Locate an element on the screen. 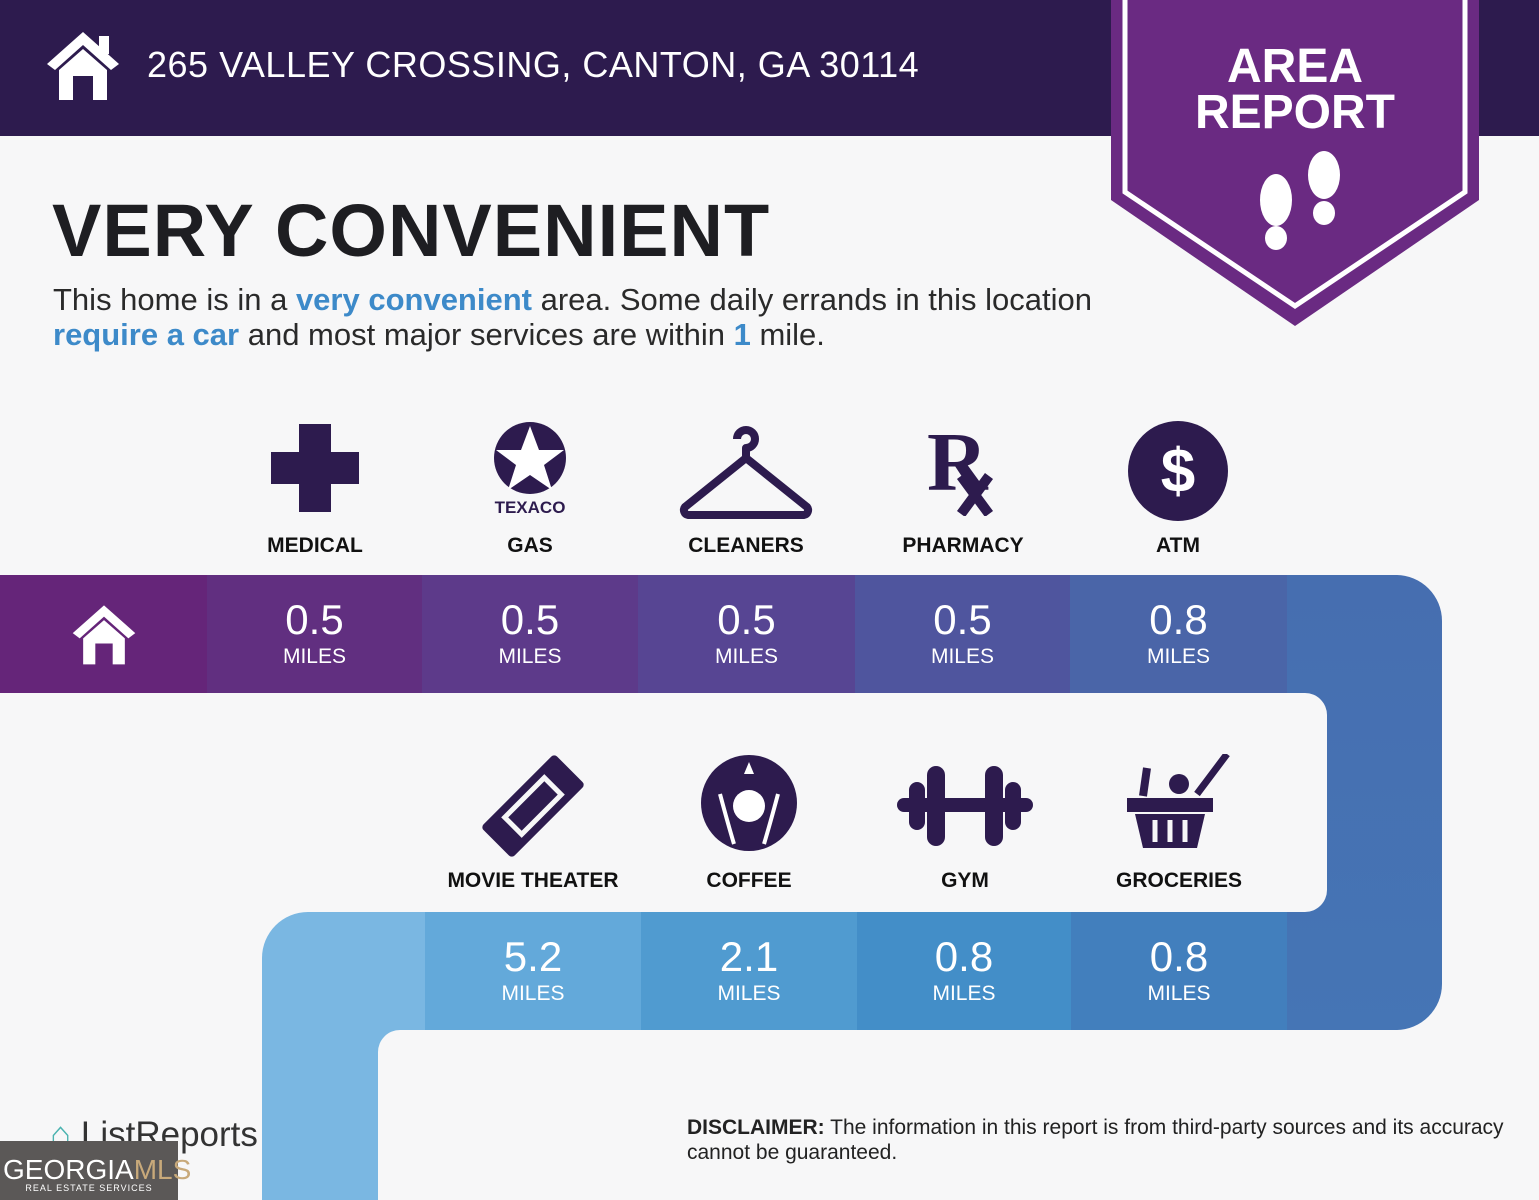 The image size is (1539, 1200). amenity-label: ATM is located at coordinates (1178, 545).